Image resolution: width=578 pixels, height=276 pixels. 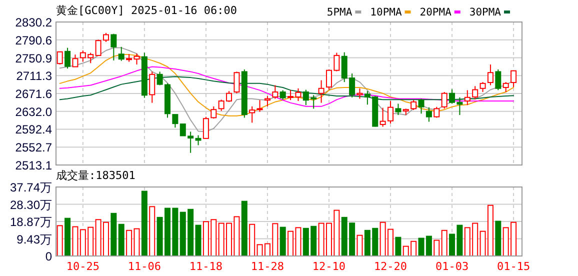 I want to click on x-tick-label: 12-20, so click(x=391, y=266).